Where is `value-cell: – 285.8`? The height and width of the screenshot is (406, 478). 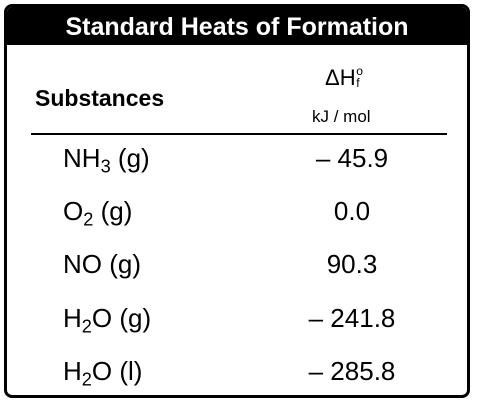
value-cell: – 285.8 is located at coordinates (352, 370).